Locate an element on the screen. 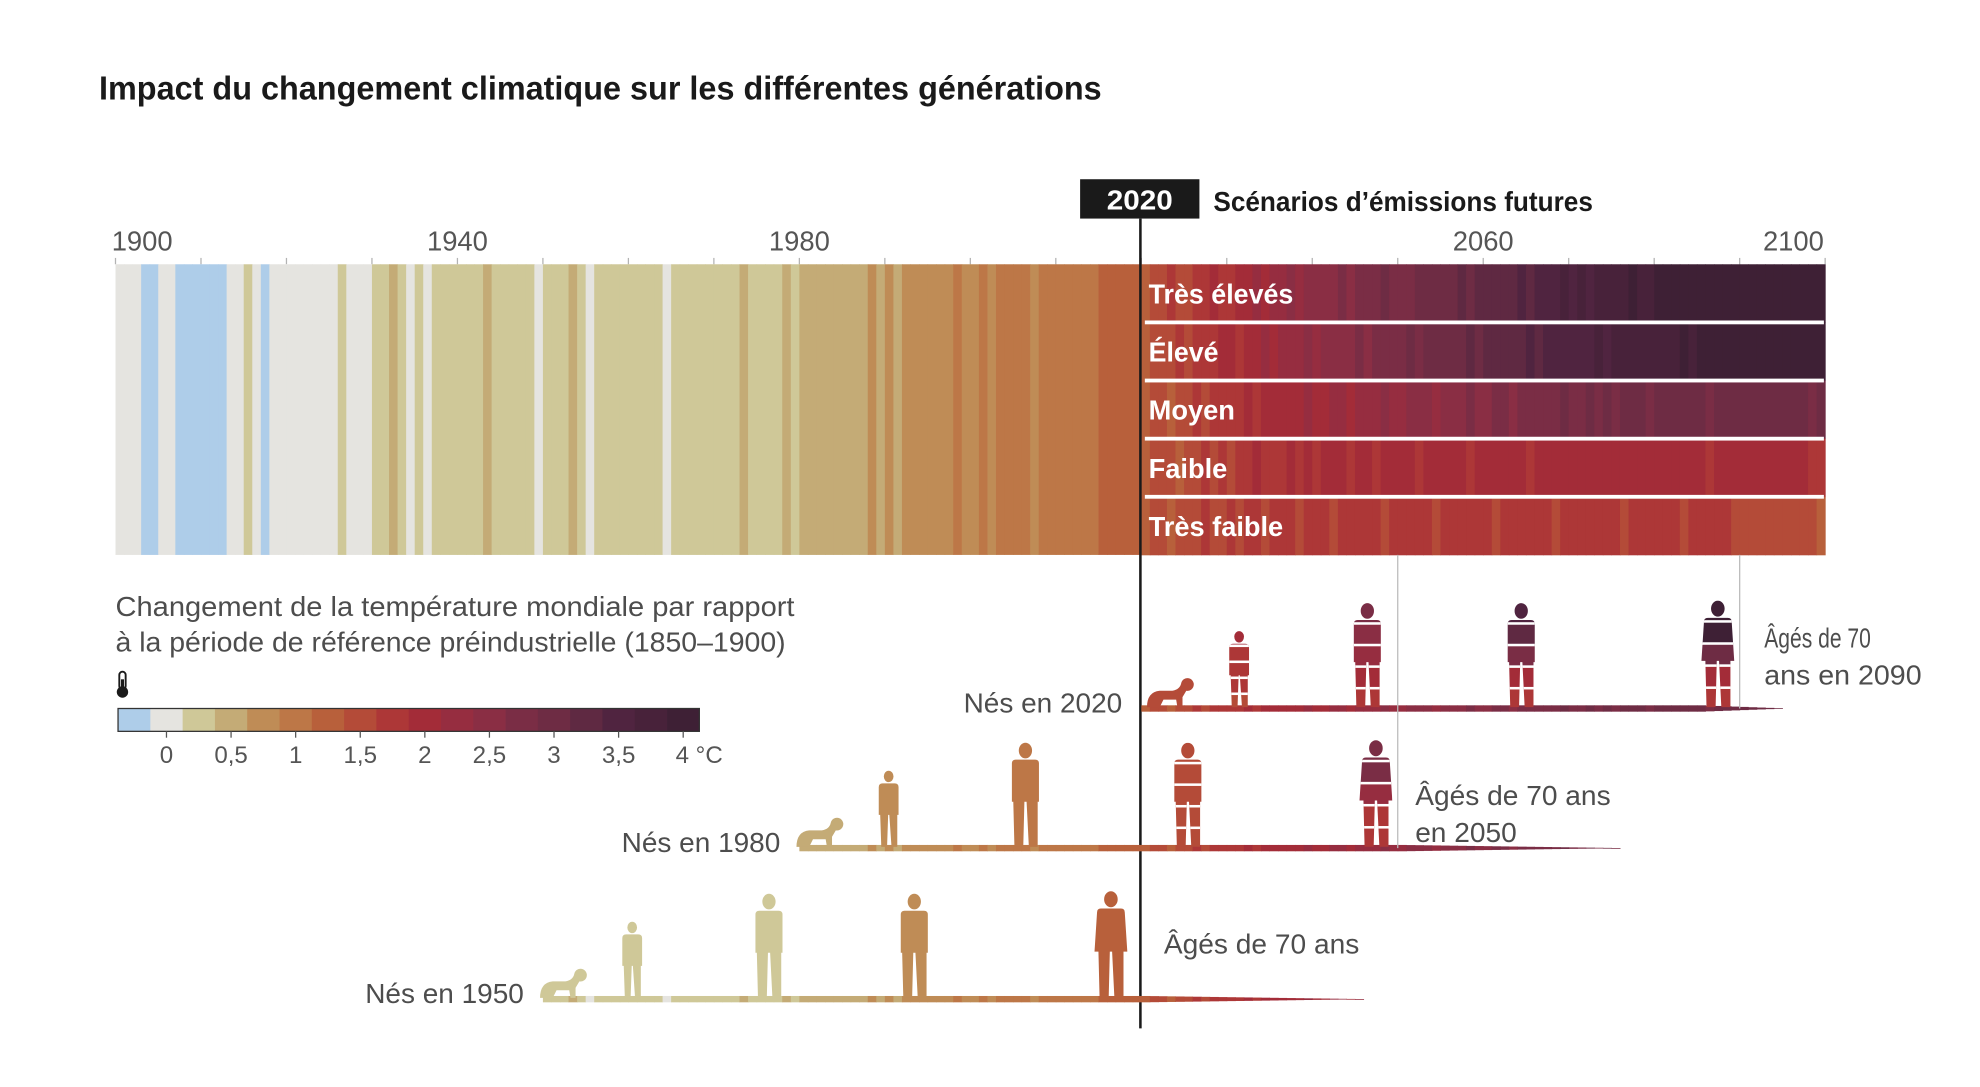 This screenshot has height=1087, width=1980. stripe-1953 is located at coordinates (573, 409).